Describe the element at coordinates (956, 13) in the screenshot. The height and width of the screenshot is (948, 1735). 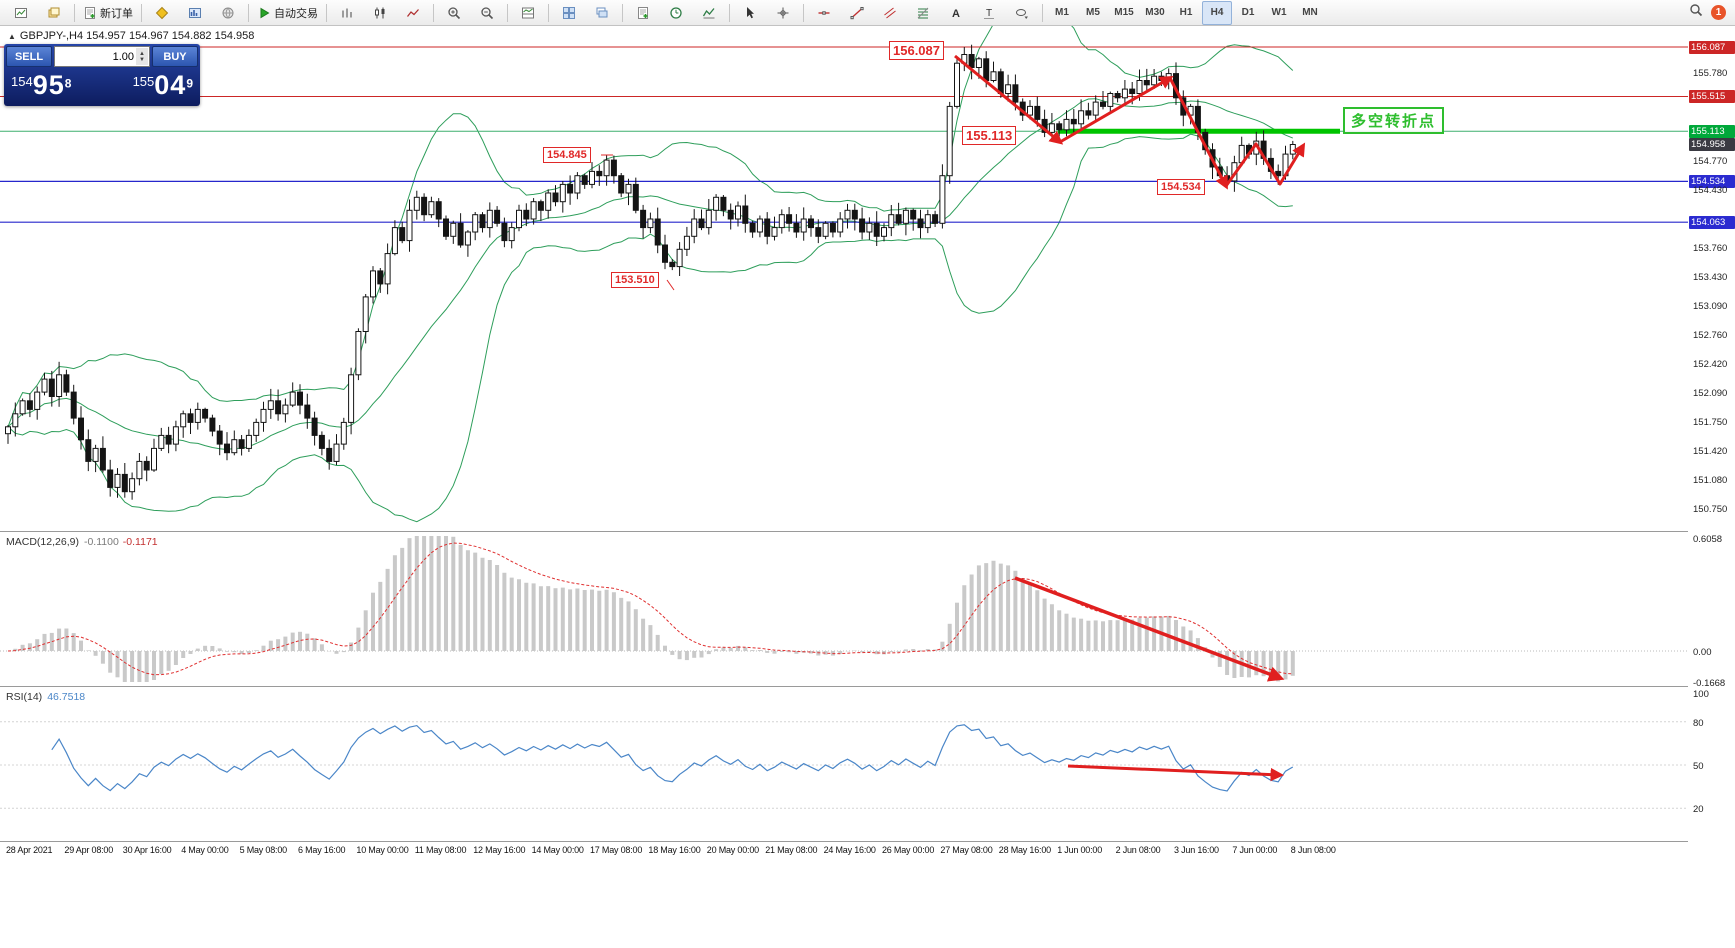
I see `text-tool-button: A` at that location.